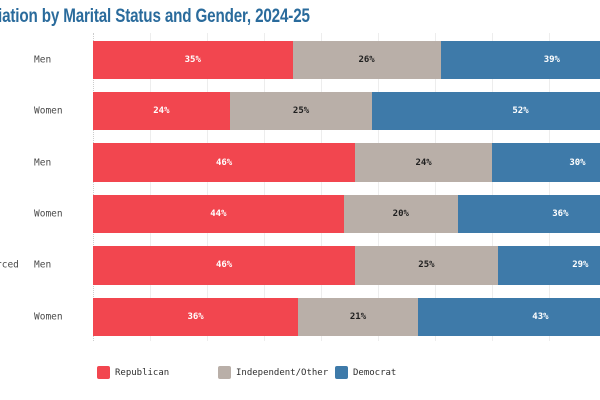  Describe the element at coordinates (142, 372) in the screenshot. I see `legend-label: Republican` at that location.